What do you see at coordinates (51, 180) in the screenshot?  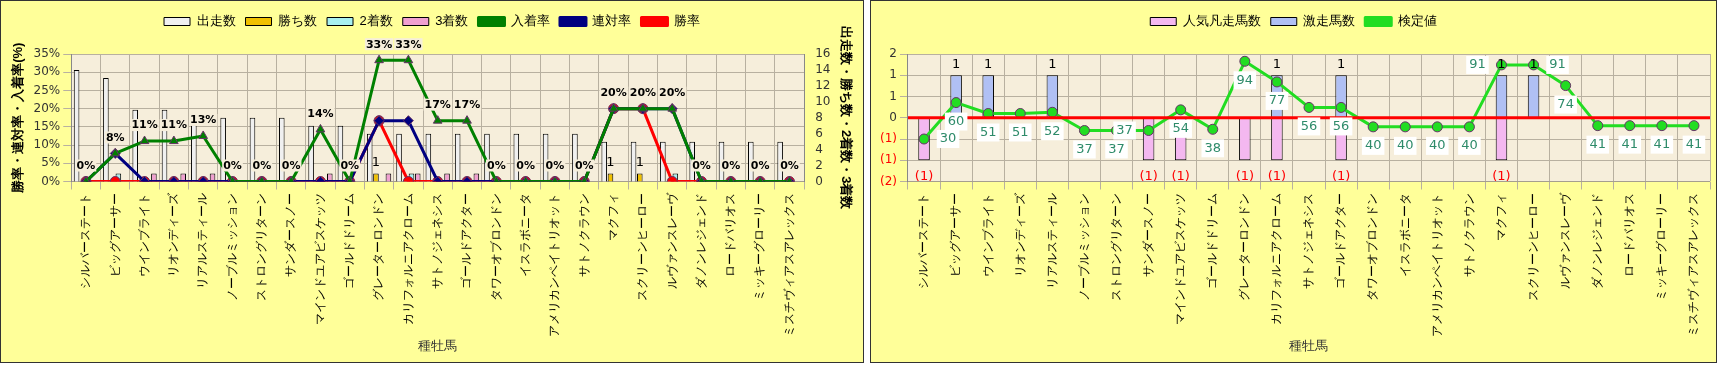 I see `y-tick-label: 0%` at bounding box center [51, 180].